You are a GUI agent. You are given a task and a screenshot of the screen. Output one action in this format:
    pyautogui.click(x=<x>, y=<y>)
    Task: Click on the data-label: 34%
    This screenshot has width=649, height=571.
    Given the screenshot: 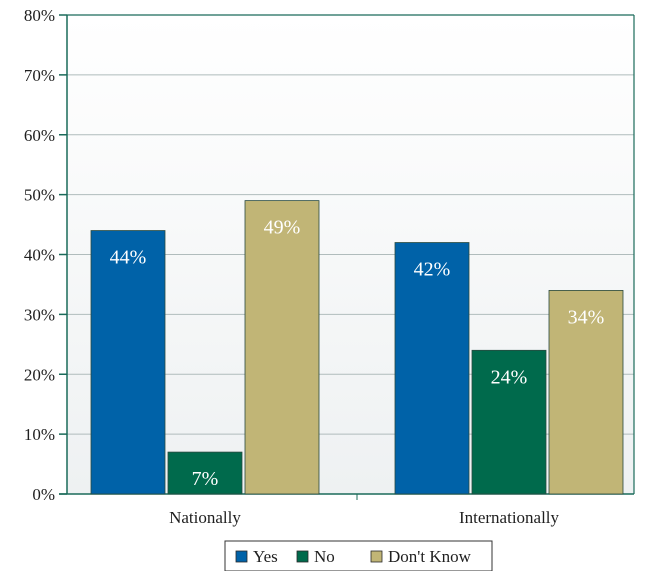 What is the action you would take?
    pyautogui.click(x=586, y=317)
    